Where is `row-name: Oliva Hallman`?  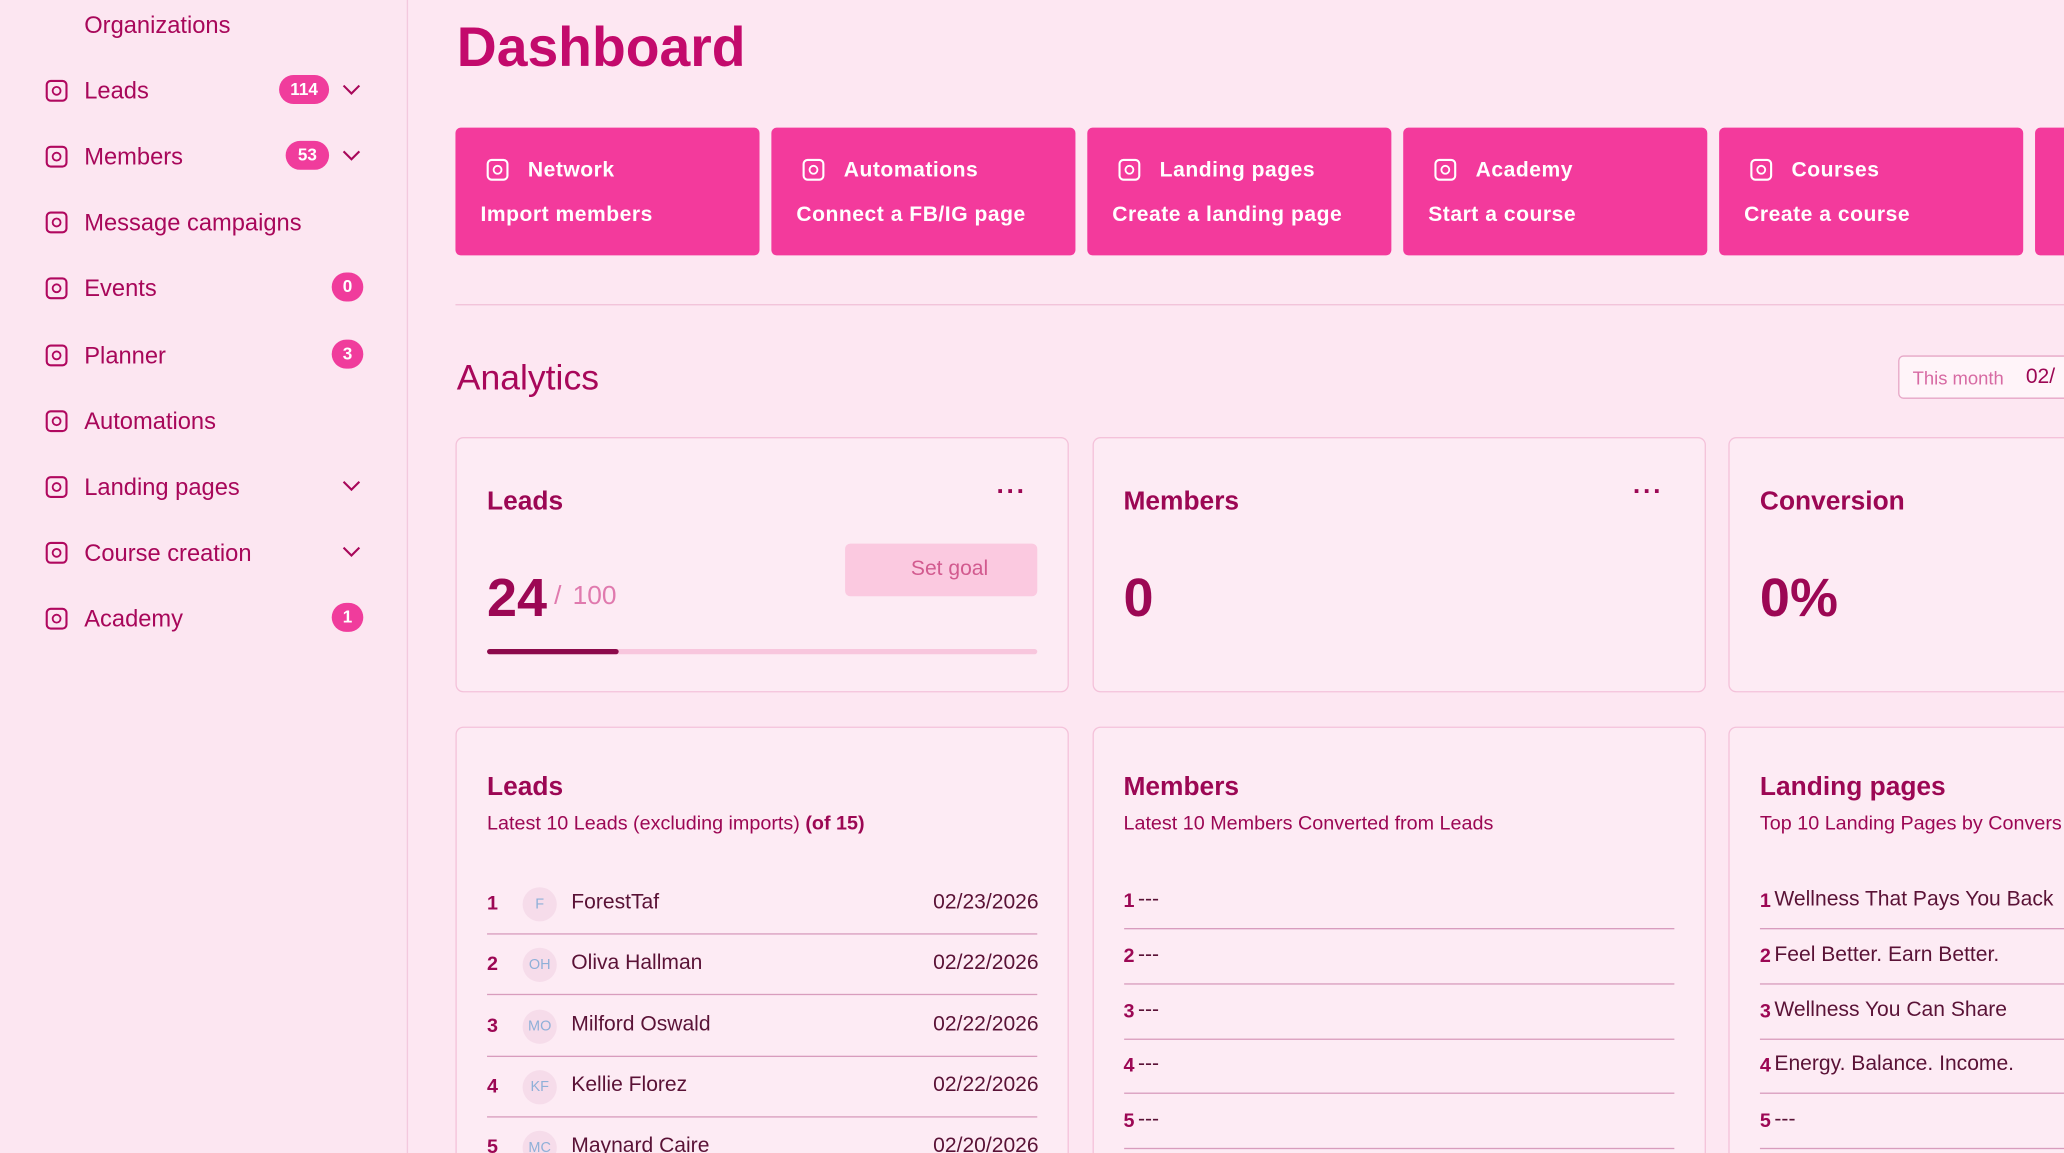 row-name: Oliva Hallman is located at coordinates (637, 963).